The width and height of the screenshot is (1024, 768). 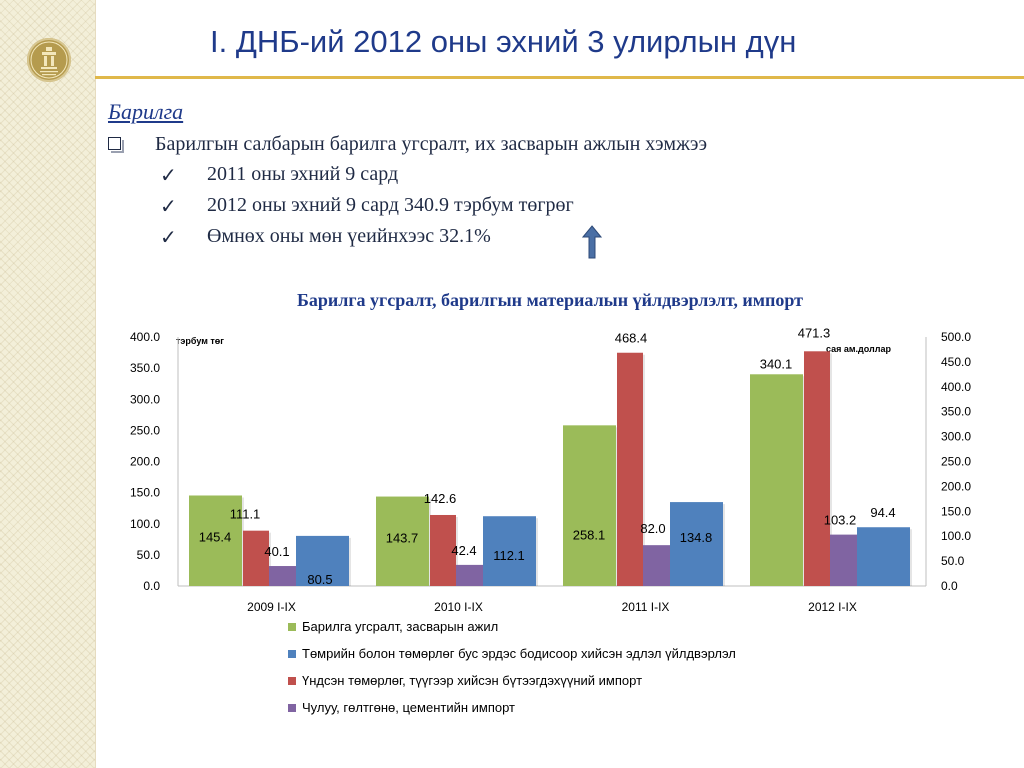 What do you see at coordinates (956, 462) in the screenshot?
I see `right-axis-tick-label: 250.0` at bounding box center [956, 462].